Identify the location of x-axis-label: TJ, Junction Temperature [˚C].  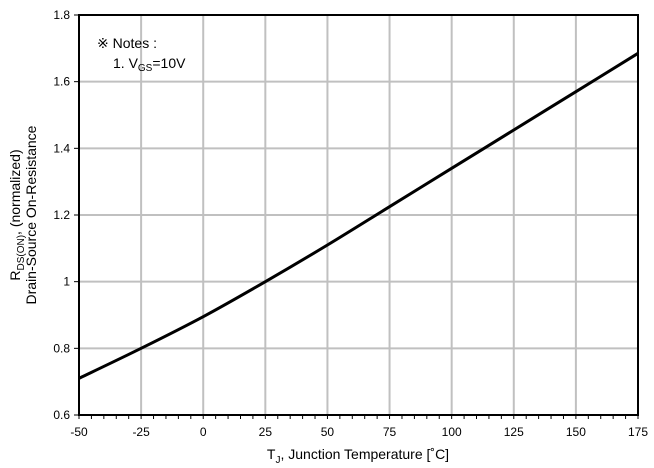
(358, 456).